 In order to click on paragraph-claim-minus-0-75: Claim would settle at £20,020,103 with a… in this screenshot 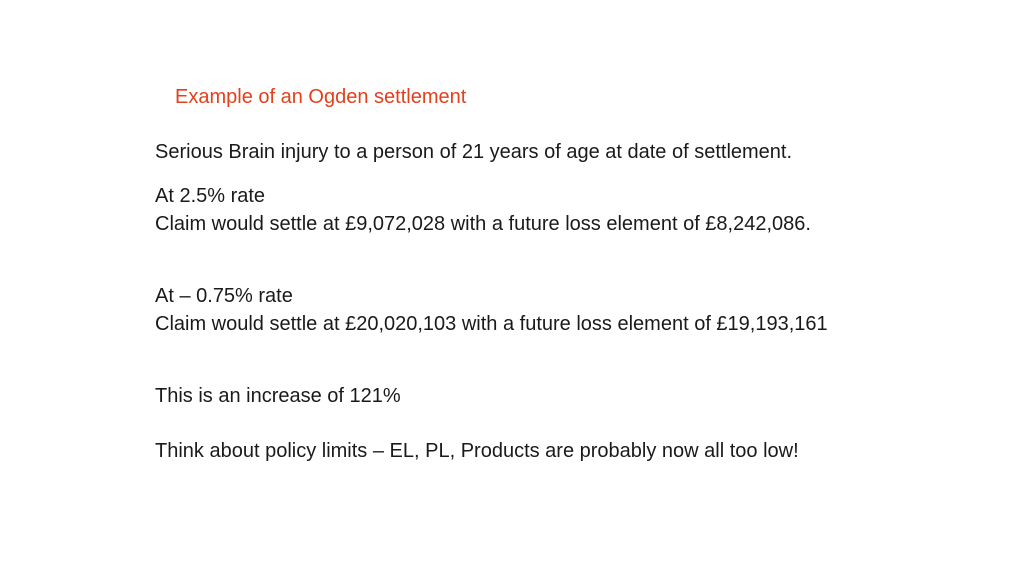, I will do `click(491, 324)`.